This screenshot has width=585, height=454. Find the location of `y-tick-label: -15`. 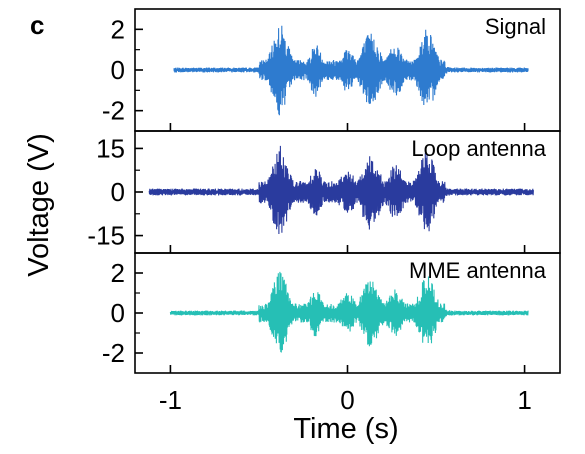

y-tick-label: -15 is located at coordinates (106, 236).